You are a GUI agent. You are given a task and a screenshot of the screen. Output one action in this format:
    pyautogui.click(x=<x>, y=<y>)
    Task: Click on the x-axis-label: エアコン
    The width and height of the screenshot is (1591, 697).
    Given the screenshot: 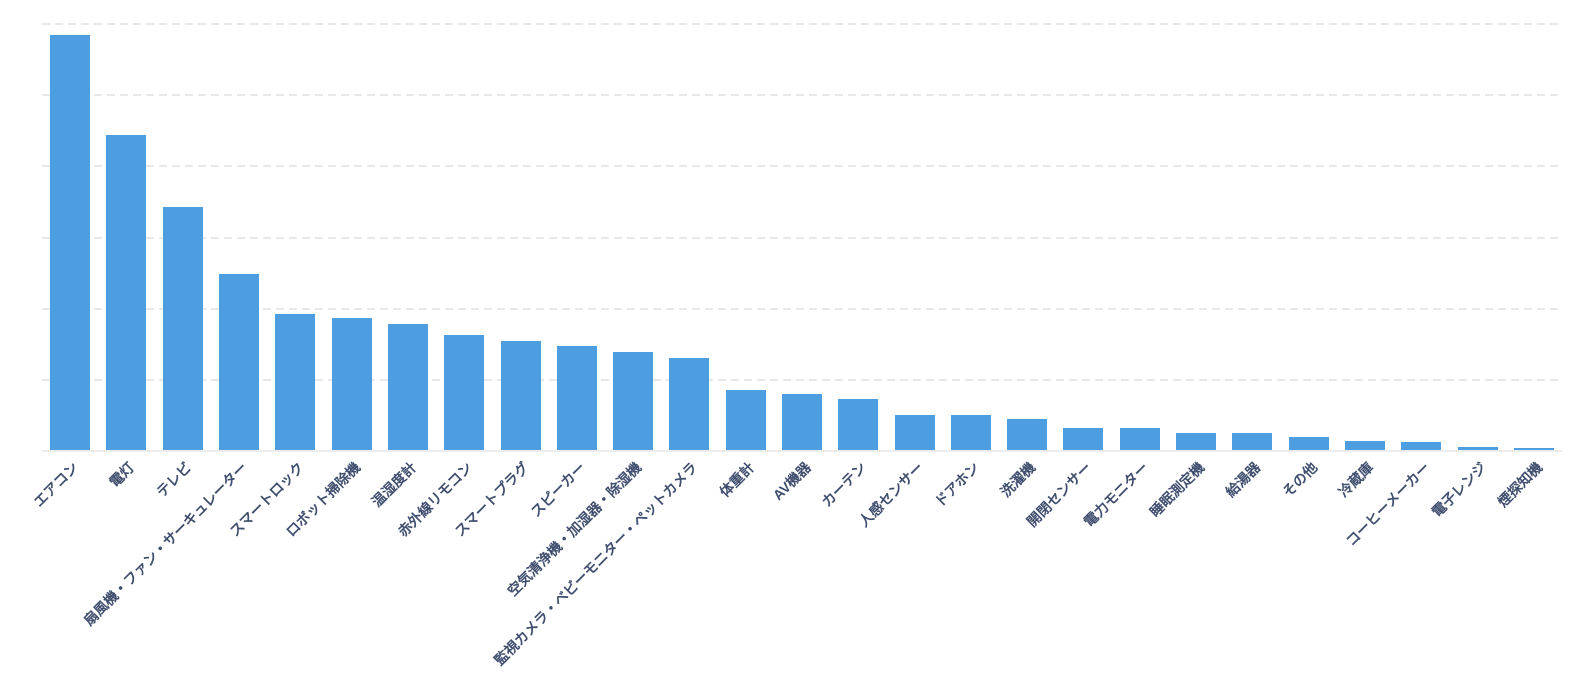 What is the action you would take?
    pyautogui.click(x=56, y=484)
    